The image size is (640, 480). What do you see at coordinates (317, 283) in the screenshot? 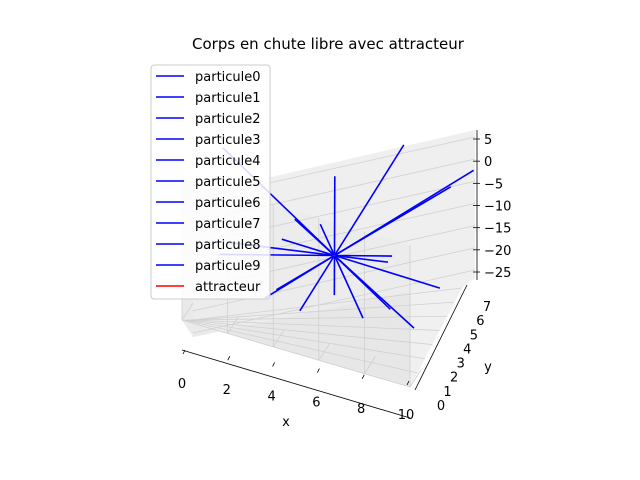
I see `trajectory-overshoot-particule2` at bounding box center [317, 283].